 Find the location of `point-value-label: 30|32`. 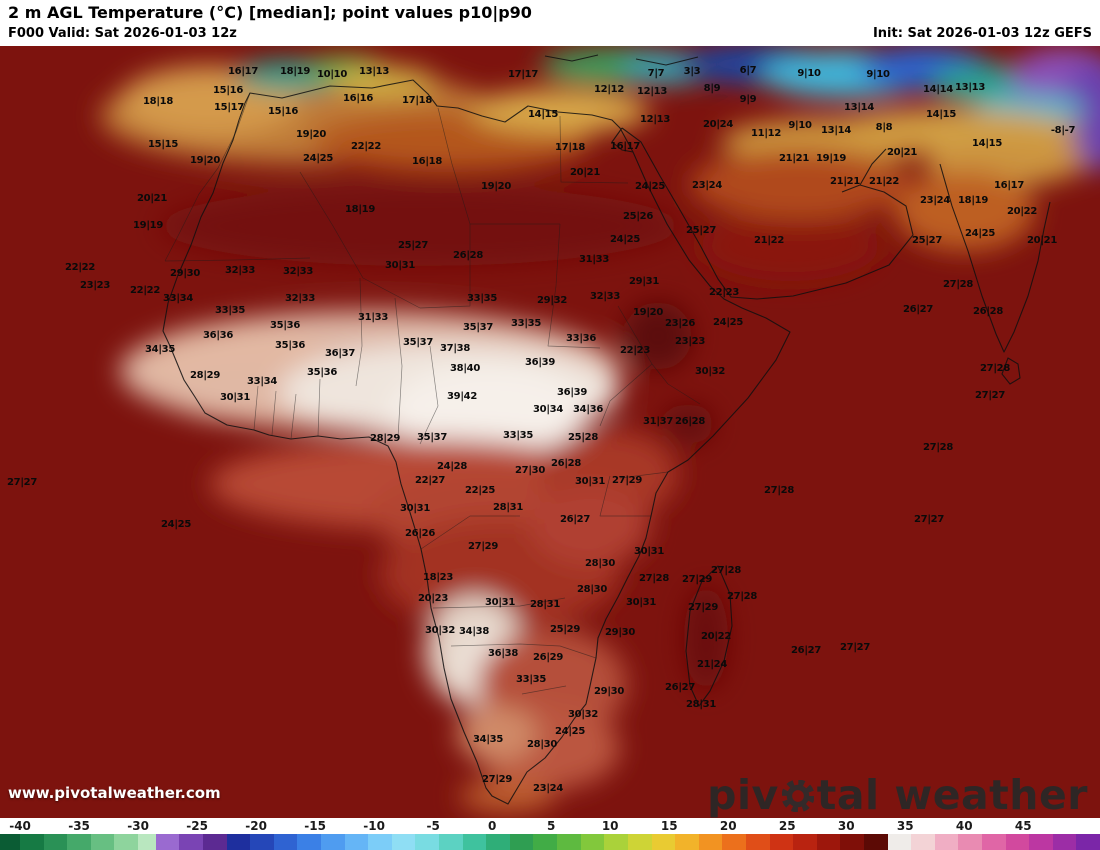

point-value-label: 30|32 is located at coordinates (583, 714).